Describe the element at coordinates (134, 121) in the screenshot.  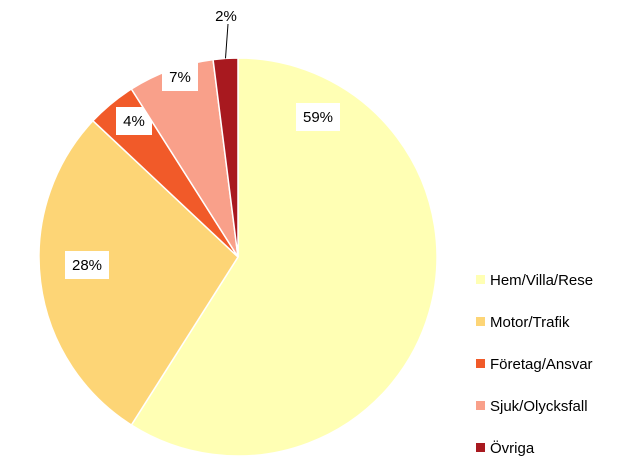
I see `data-label: 4%` at that location.